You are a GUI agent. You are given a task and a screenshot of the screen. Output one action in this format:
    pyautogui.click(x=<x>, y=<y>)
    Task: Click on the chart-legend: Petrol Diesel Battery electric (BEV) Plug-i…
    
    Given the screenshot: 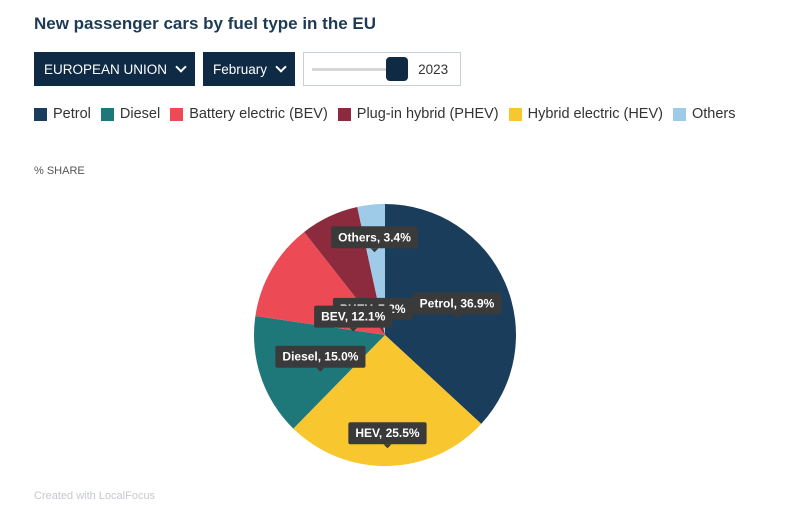 What is the action you would take?
    pyautogui.click(x=394, y=114)
    